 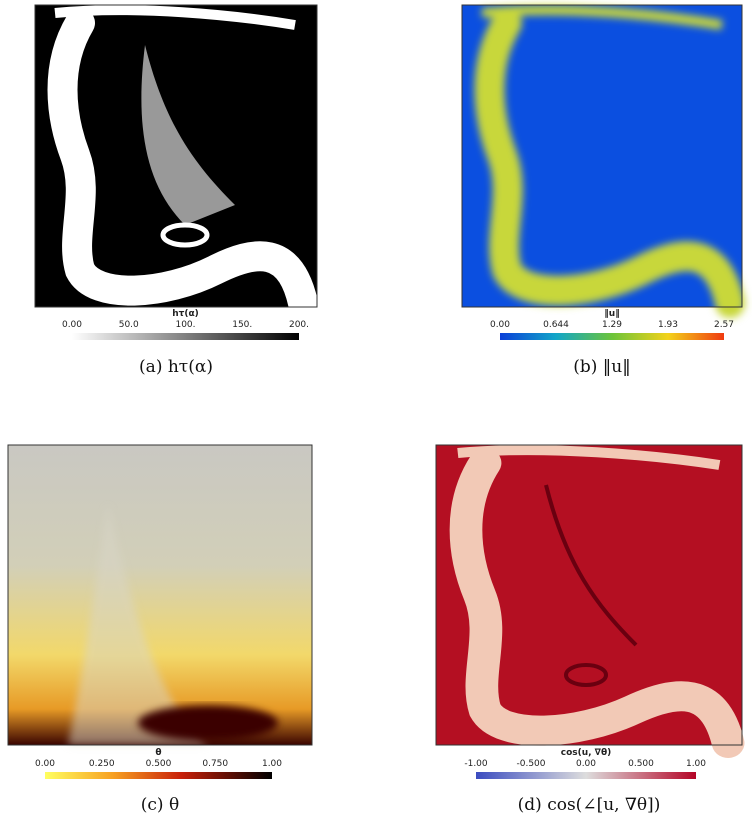 What do you see at coordinates (588, 595) in the screenshot?
I see `panel-d-image` at bounding box center [588, 595].